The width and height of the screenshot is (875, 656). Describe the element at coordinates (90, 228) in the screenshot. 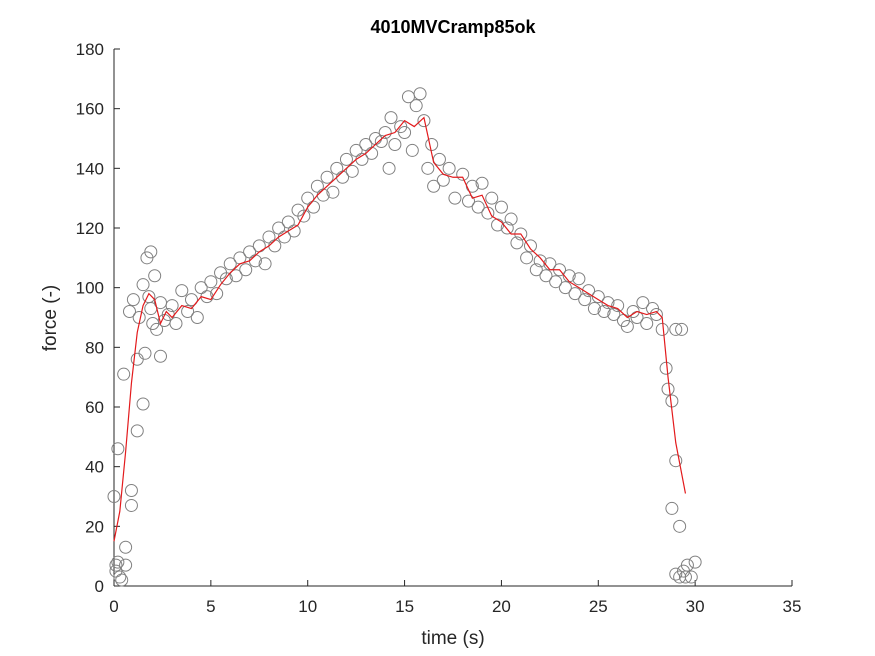

I see `y-tick-label: 120` at that location.